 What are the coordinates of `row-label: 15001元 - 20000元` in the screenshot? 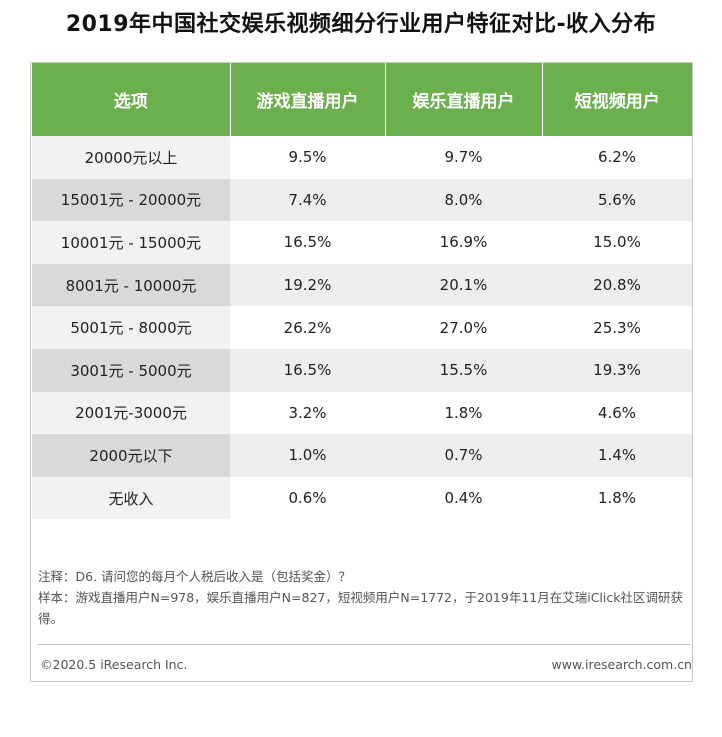 It's located at (131, 200).